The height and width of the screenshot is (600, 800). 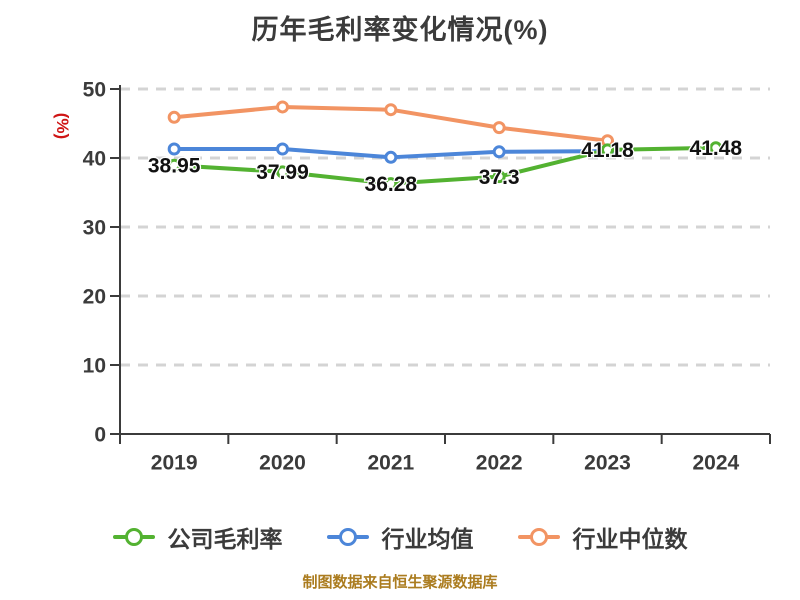 I want to click on y-tick-label: 50, so click(x=94, y=89).